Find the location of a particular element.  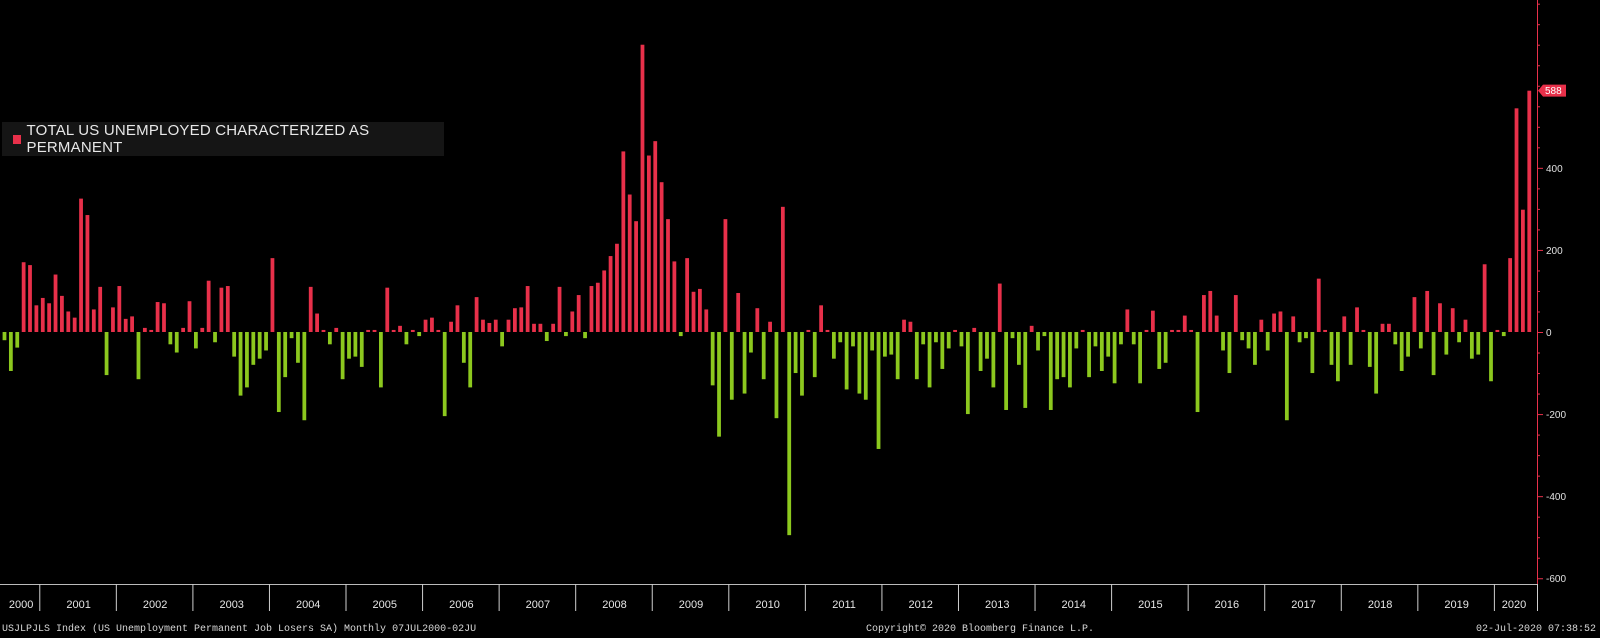

x-tick-label: 2014 is located at coordinates (1074, 605).